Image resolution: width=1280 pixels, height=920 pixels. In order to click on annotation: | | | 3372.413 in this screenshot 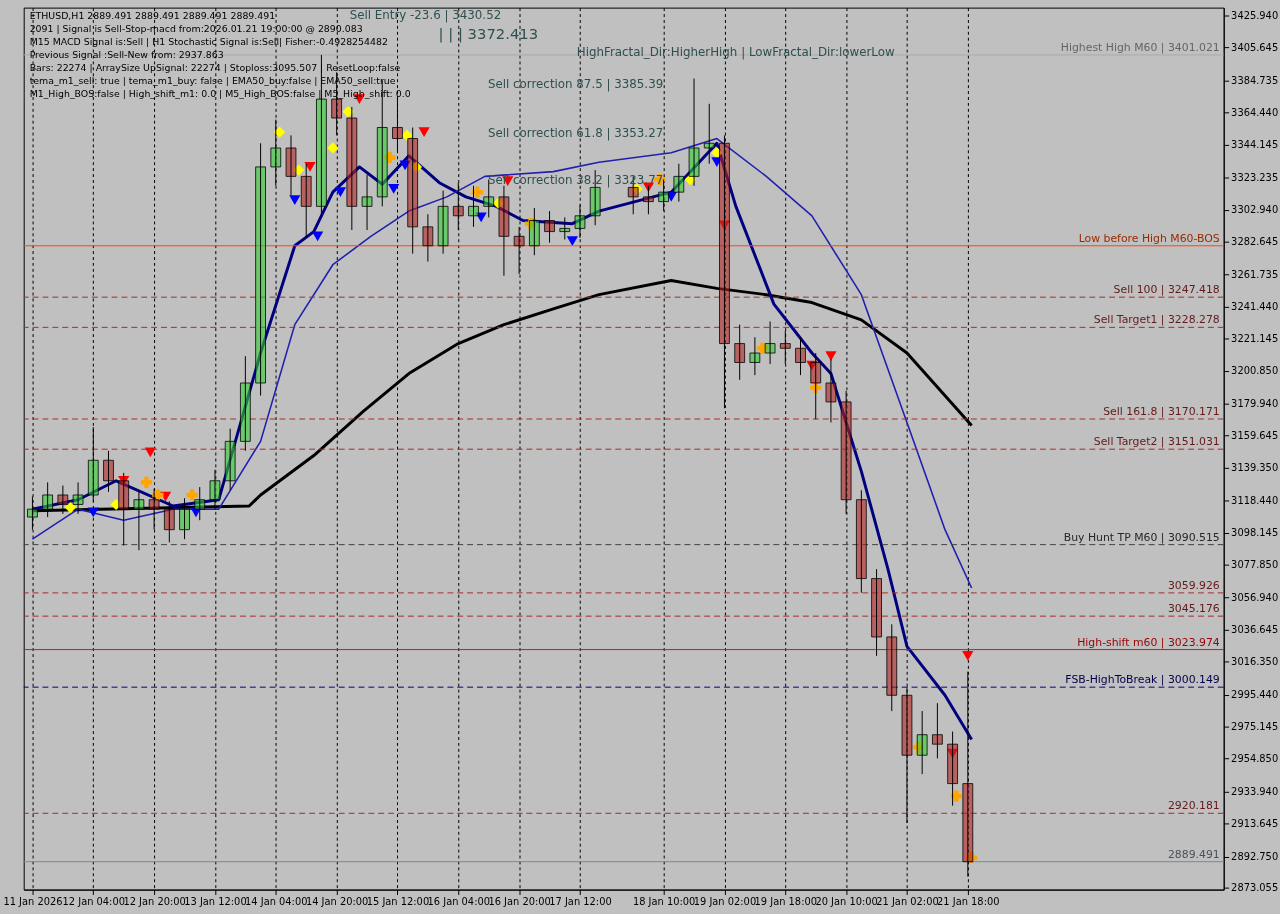, I will do `click(488, 34)`.